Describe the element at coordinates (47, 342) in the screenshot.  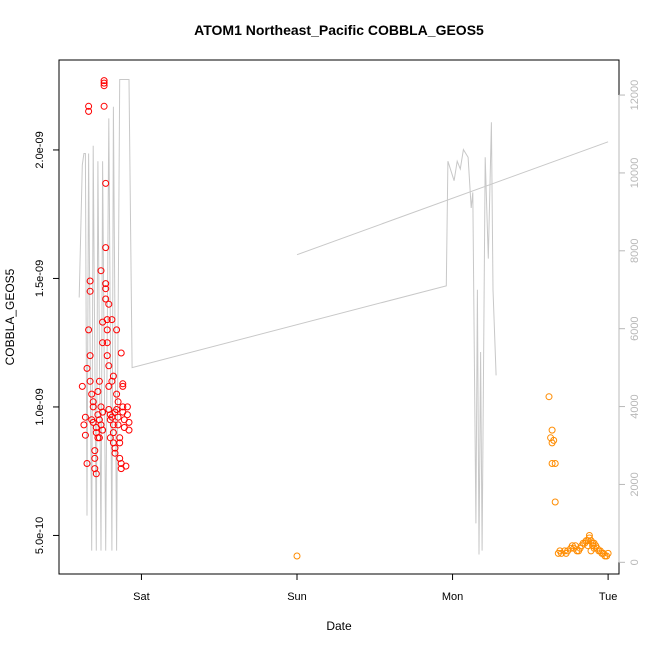
I see `y-axis-left: 5.0e-10 1.0e-09 1.5e-09 2.0e-09` at that location.